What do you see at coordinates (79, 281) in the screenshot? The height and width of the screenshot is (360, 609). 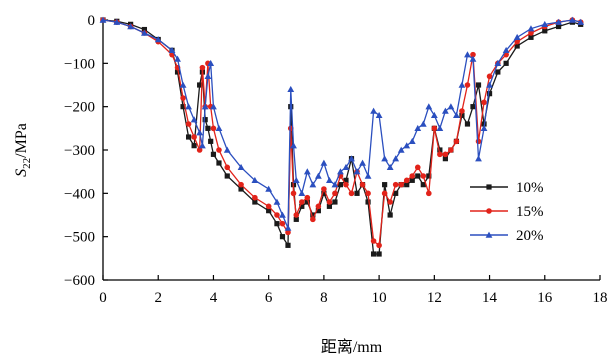 I see `y-tick-label: −600` at bounding box center [79, 281].